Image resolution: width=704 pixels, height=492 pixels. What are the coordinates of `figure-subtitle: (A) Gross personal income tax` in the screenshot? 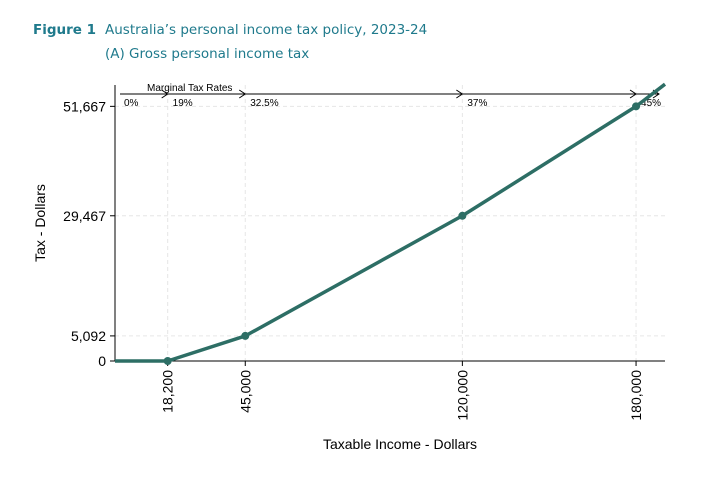 It's located at (207, 54).